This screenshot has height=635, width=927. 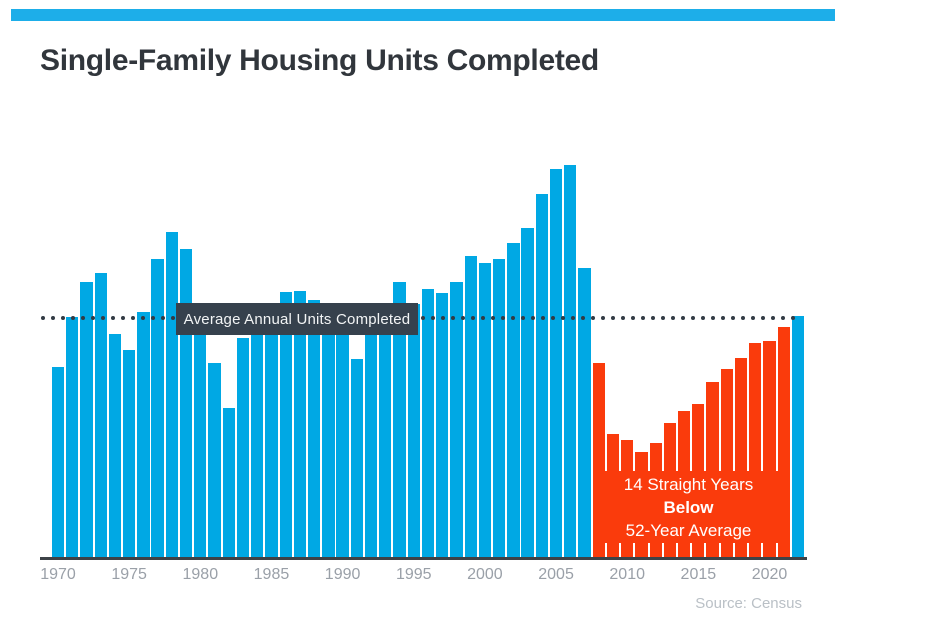 What do you see at coordinates (570, 361) in the screenshot?
I see `bar-2006` at bounding box center [570, 361].